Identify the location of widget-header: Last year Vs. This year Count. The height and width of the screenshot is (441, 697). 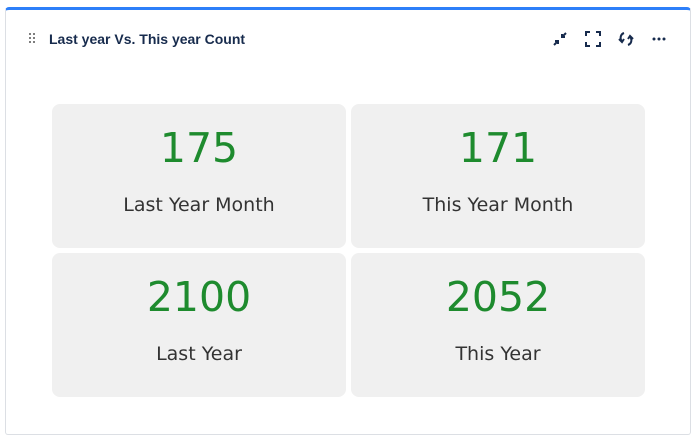
(348, 40).